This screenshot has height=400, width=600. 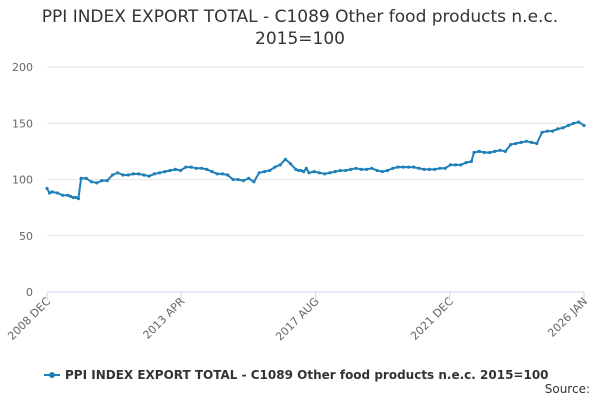 I want to click on y-tick-label: 50, so click(x=26, y=236).